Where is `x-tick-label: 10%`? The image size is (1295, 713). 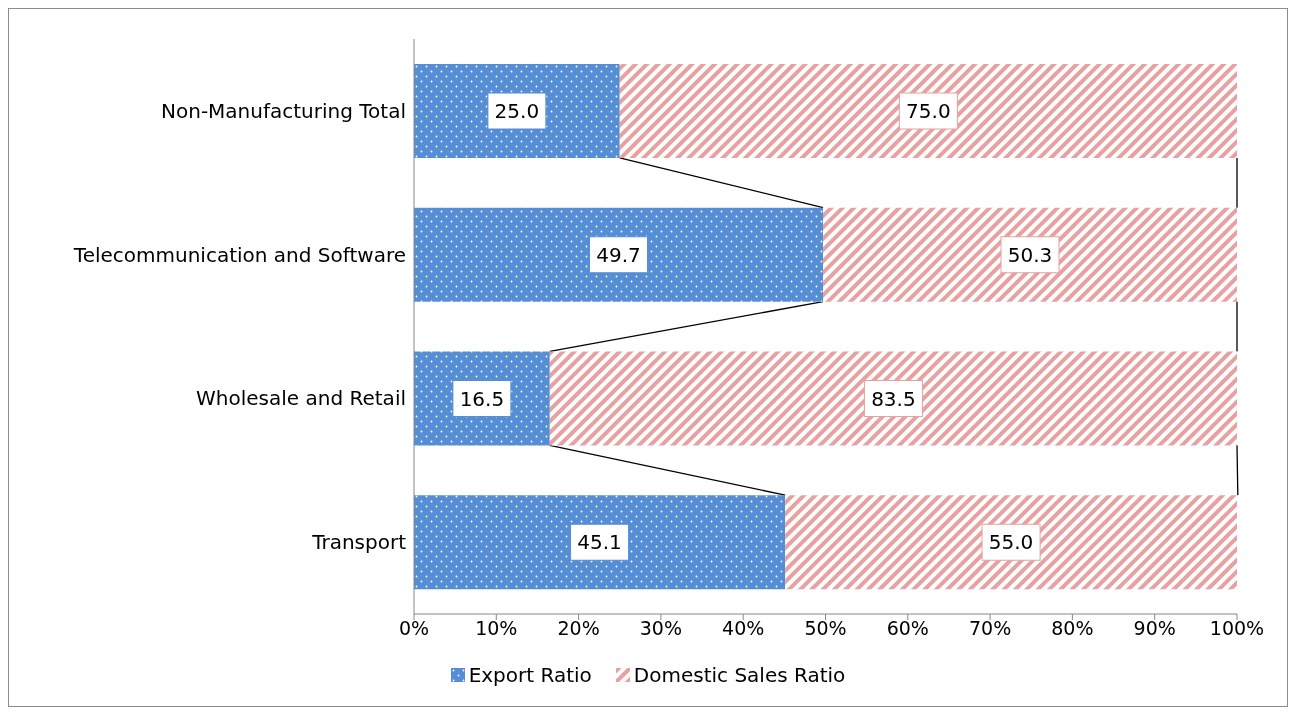
x-tick-label: 10% is located at coordinates (496, 628).